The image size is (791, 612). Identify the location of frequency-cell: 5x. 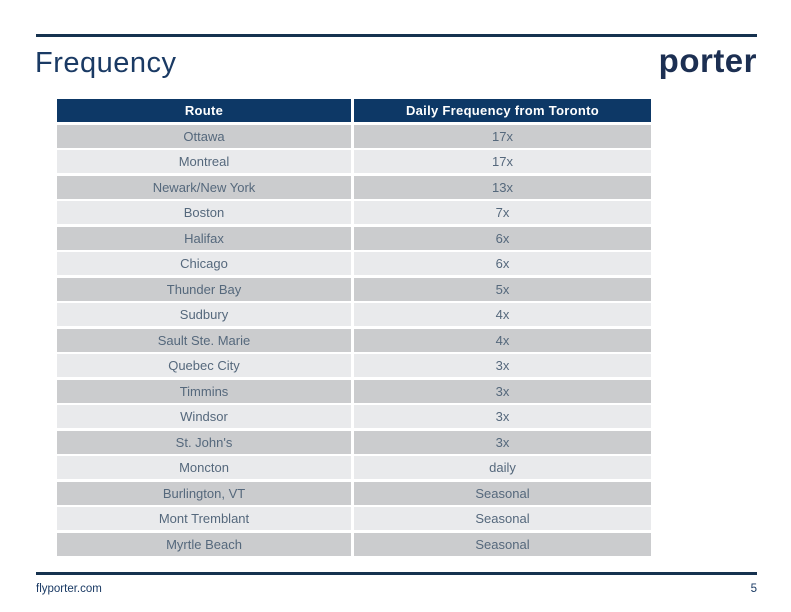
(502, 289).